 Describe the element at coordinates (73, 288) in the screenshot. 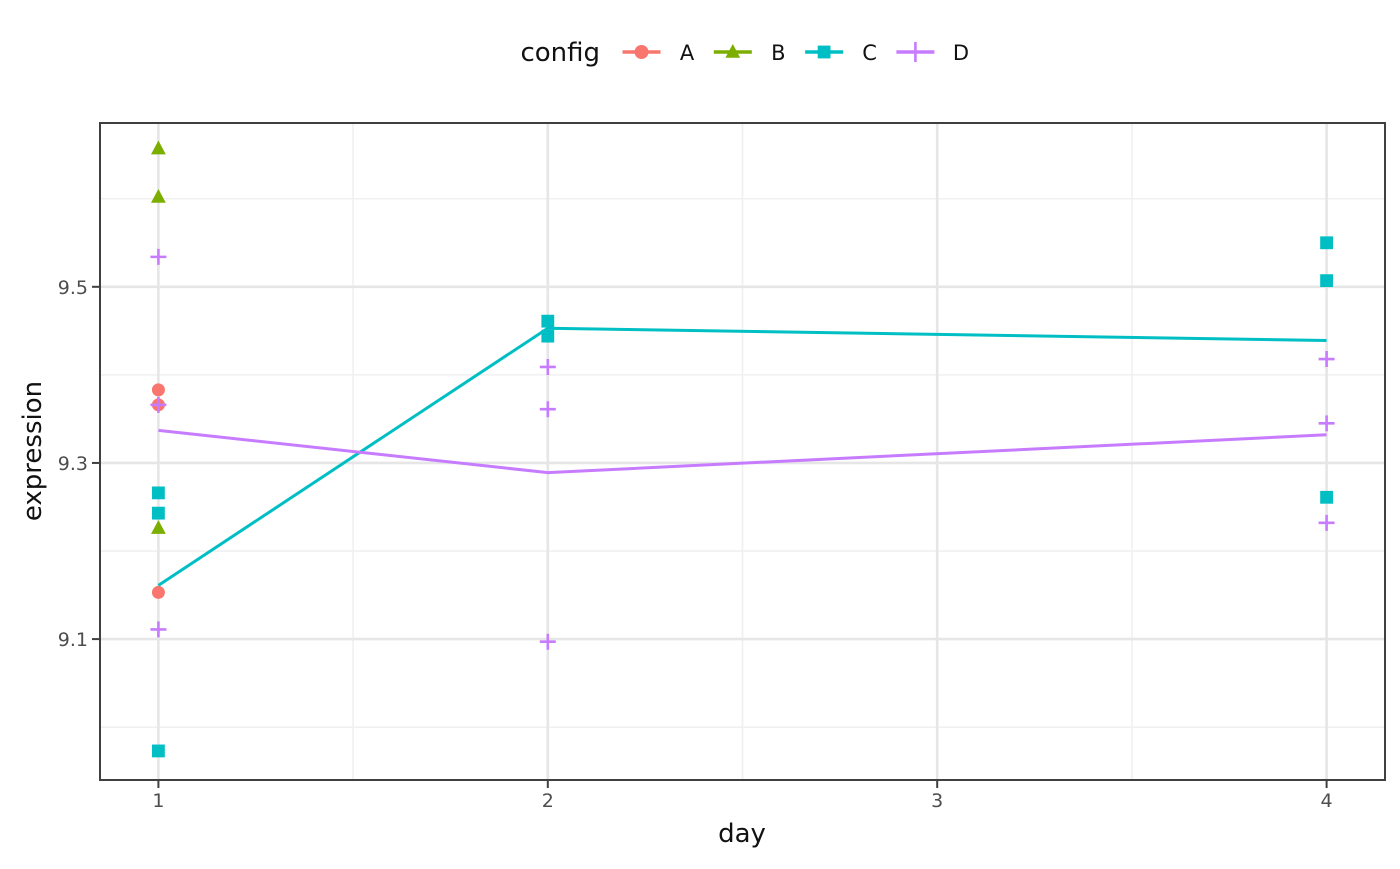

I see `y-tick-label: 9.5` at that location.